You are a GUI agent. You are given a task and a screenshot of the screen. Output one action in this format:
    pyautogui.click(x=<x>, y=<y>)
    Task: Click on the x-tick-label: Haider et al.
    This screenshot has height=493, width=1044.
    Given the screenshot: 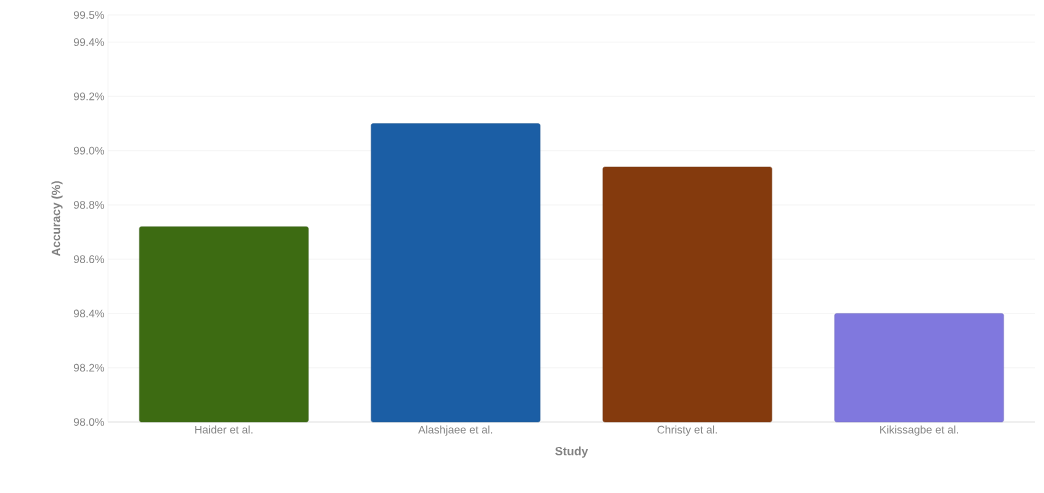 What is the action you would take?
    pyautogui.click(x=224, y=429)
    